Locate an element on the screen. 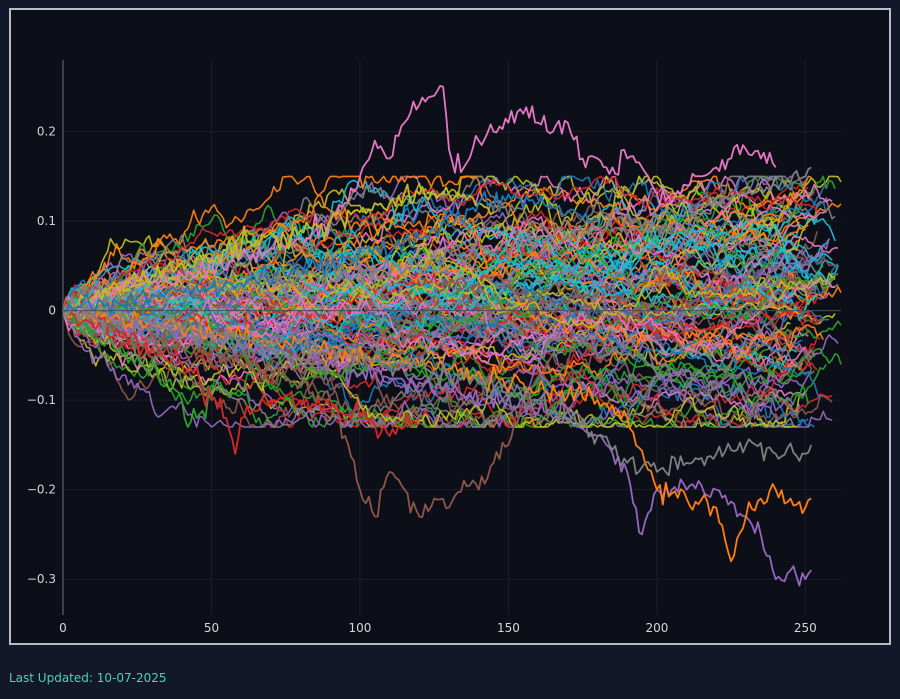 The image size is (900, 699). x-tick-label: 200 is located at coordinates (656, 628).